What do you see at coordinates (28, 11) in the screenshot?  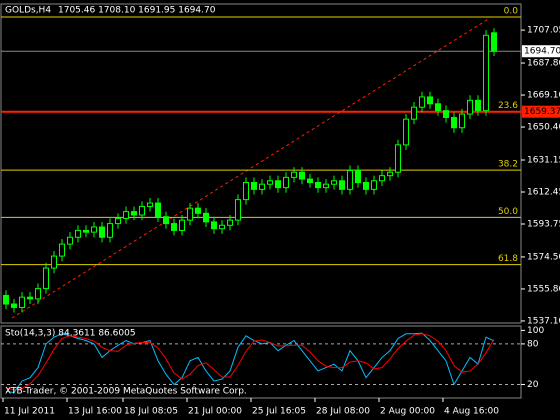 I see `symbol-title: GOLDs,H4` at bounding box center [28, 11].